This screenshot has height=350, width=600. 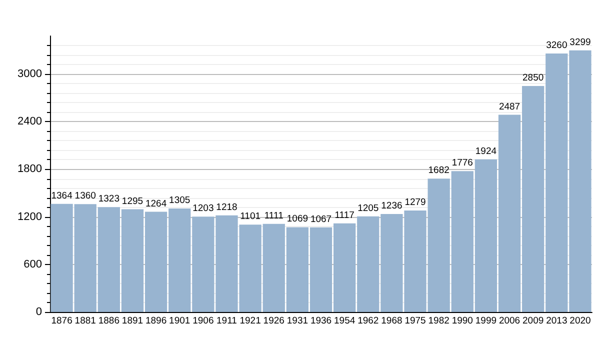 I want to click on data-label: 2487, so click(x=509, y=106).